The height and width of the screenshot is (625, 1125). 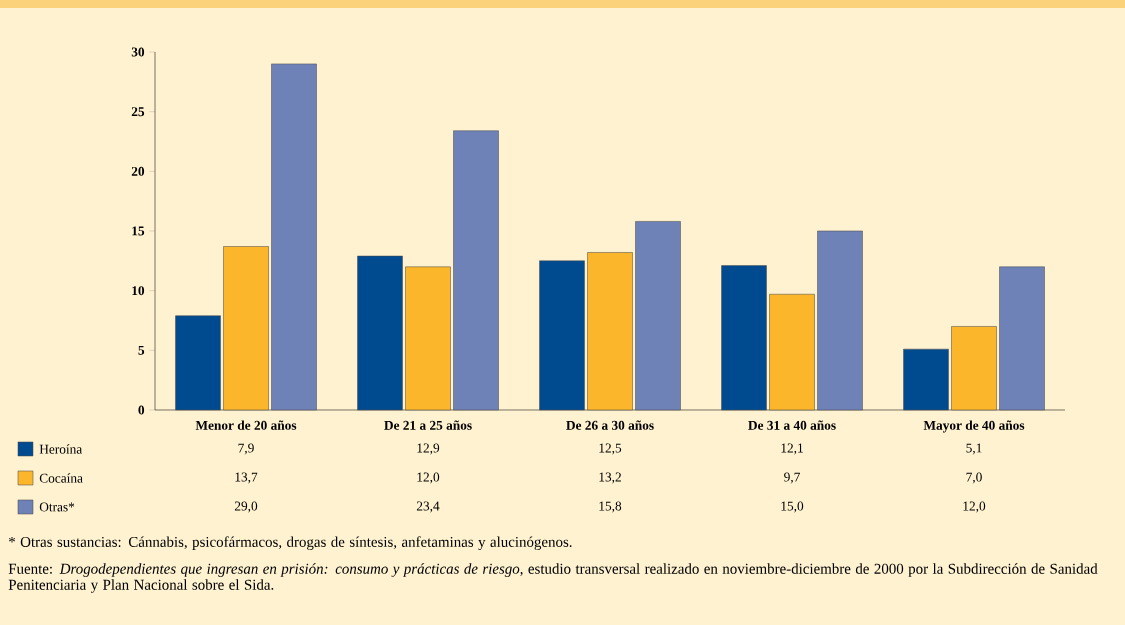 I want to click on data-label: 12,1, so click(x=792, y=449).